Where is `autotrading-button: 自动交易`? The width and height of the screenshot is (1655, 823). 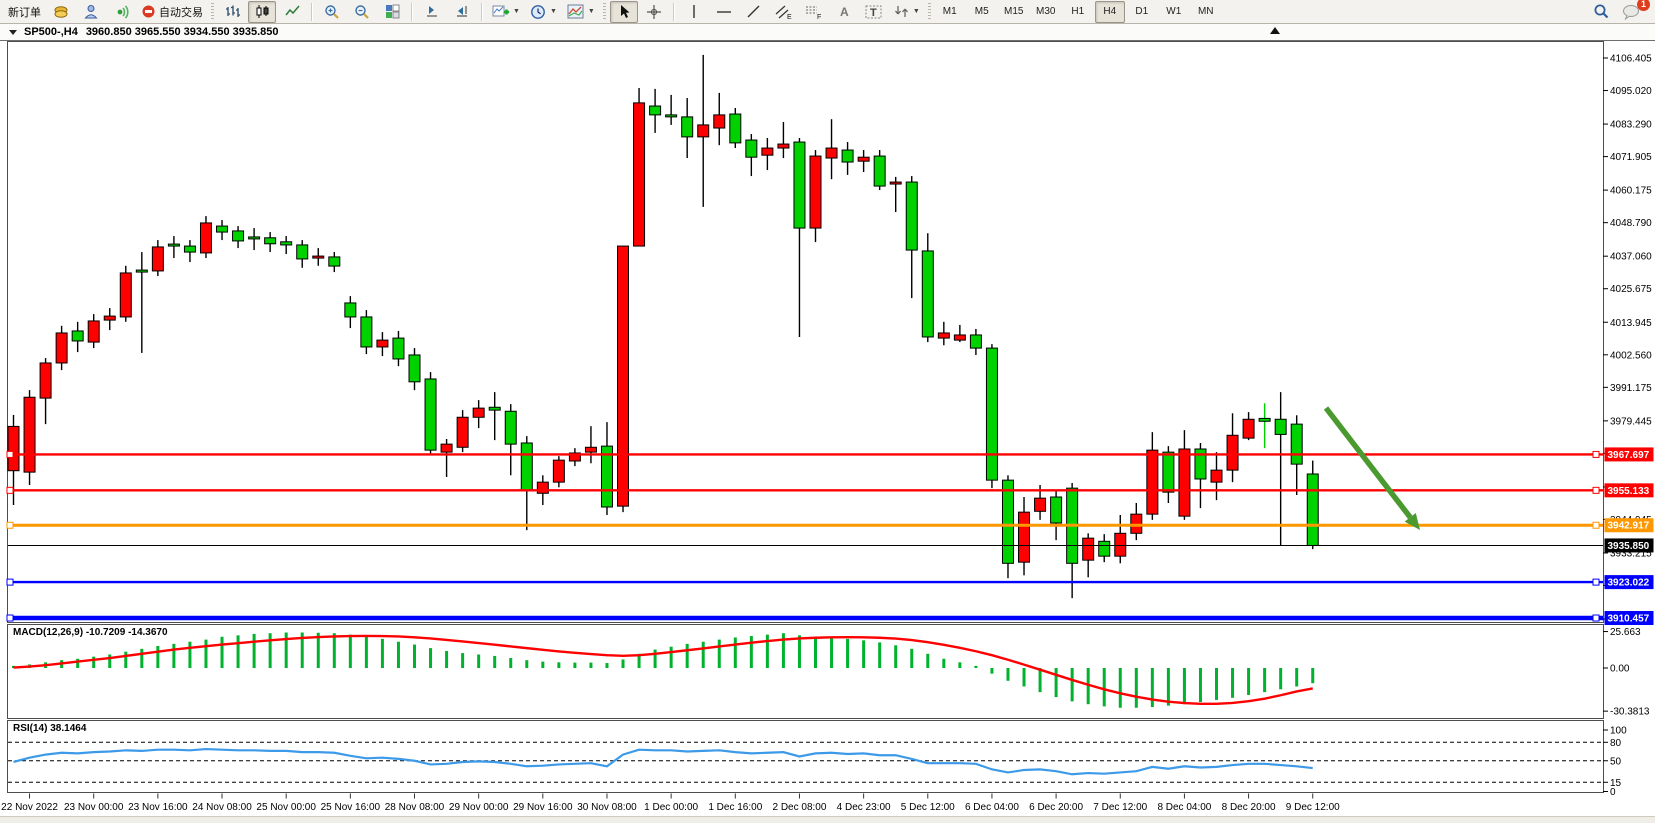 autotrading-button: 自动交易 is located at coordinates (172, 12).